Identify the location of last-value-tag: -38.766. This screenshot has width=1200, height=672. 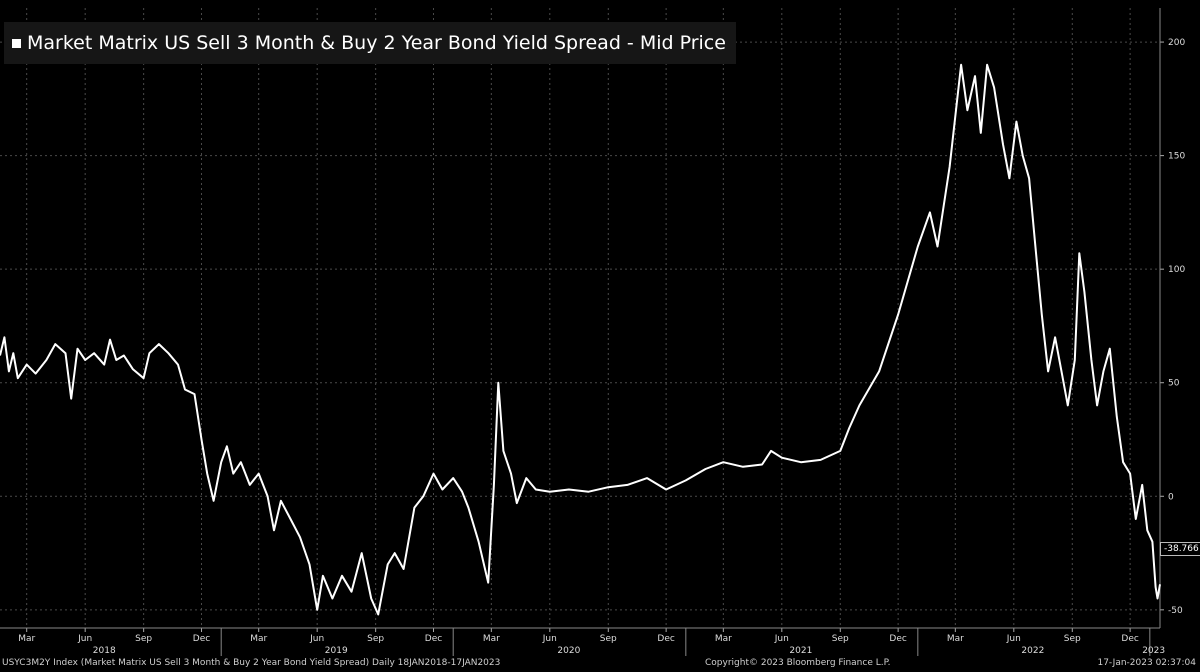
(1180, 549).